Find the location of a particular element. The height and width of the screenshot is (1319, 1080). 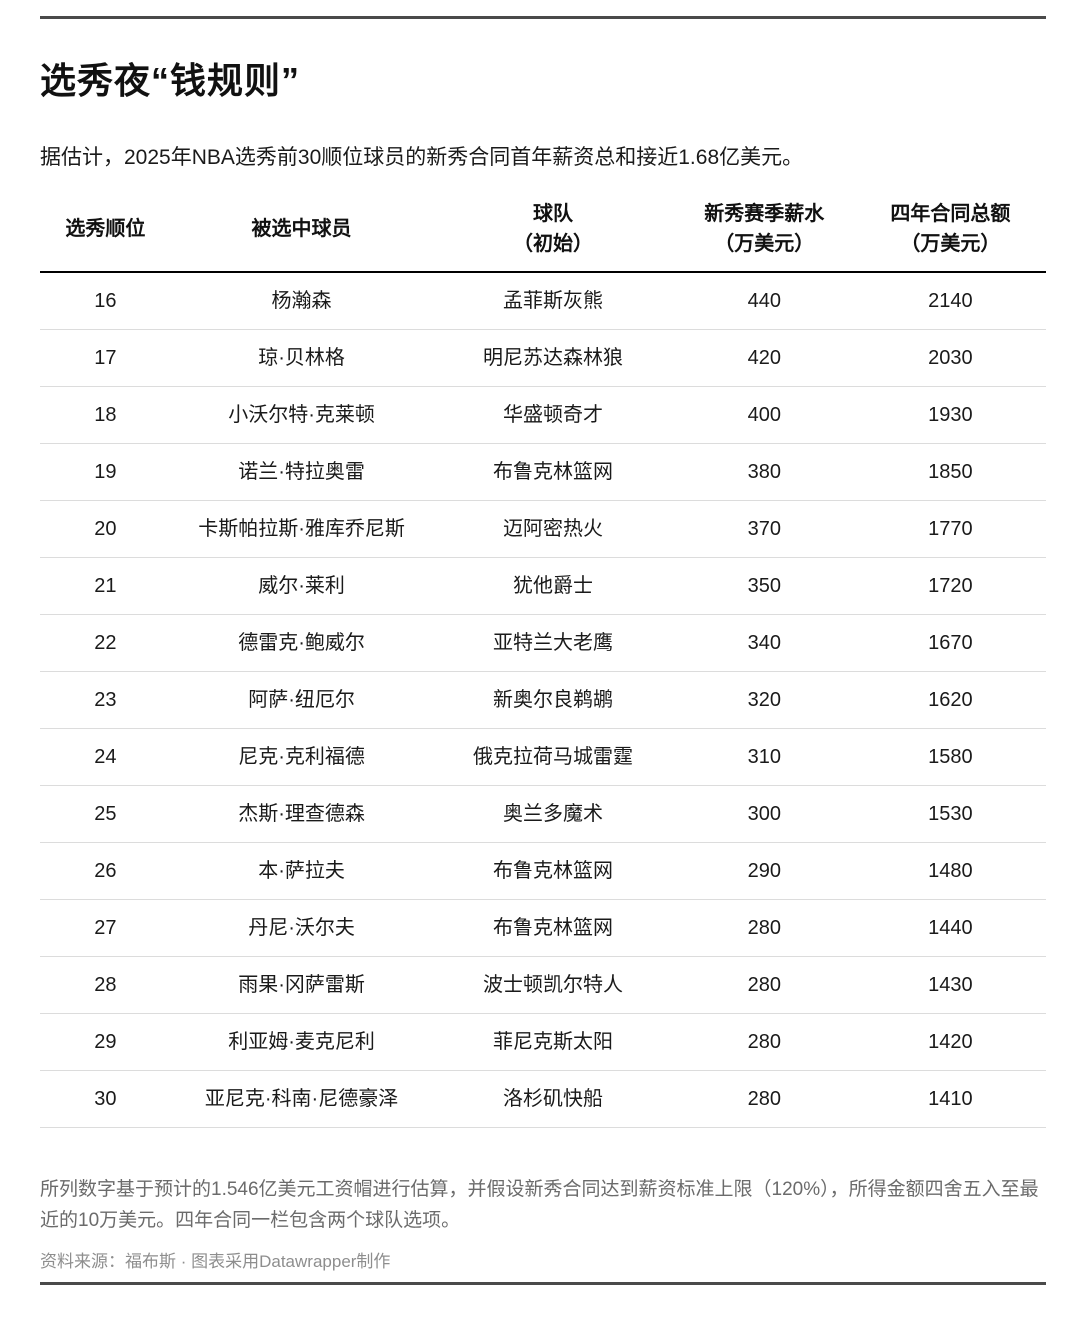

cell-player: 尼克·克利福德 is located at coordinates (301, 757).